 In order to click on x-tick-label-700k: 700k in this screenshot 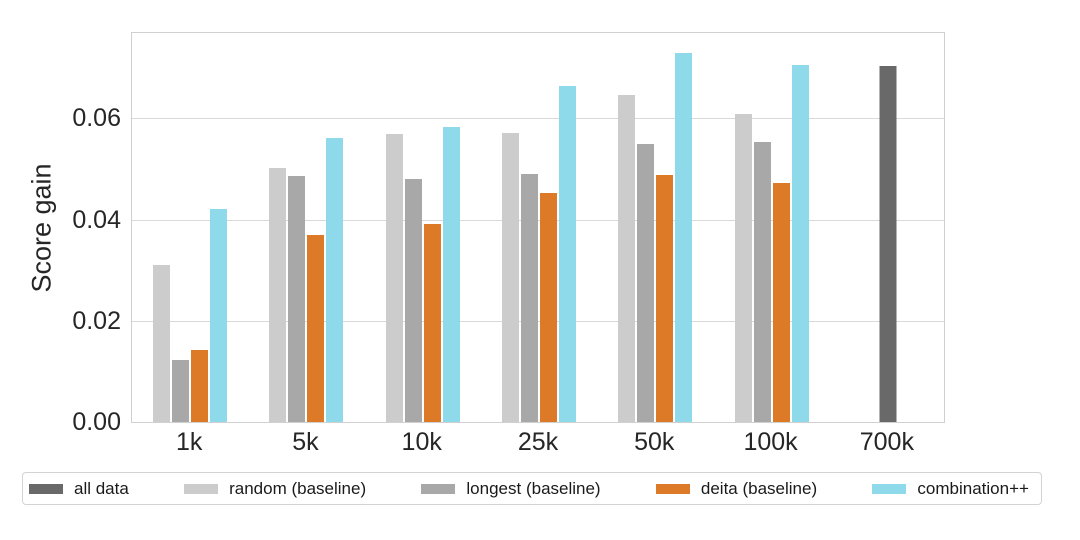, I will do `click(886, 442)`.